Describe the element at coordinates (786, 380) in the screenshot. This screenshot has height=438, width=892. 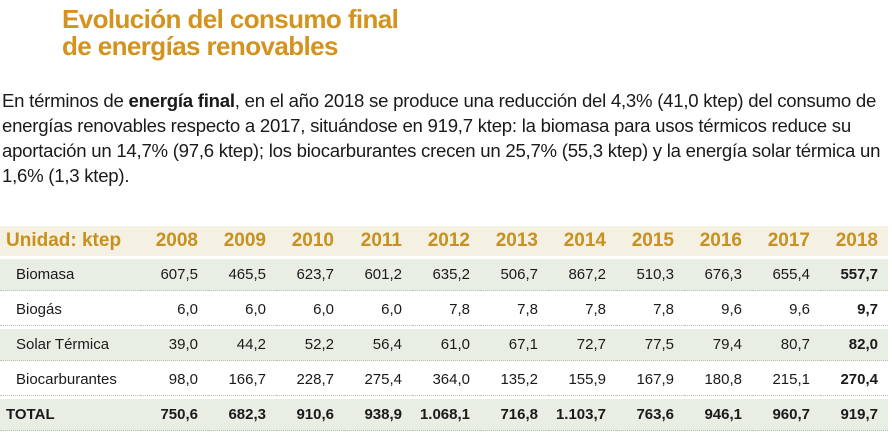
I see `cell: 215,1` at that location.